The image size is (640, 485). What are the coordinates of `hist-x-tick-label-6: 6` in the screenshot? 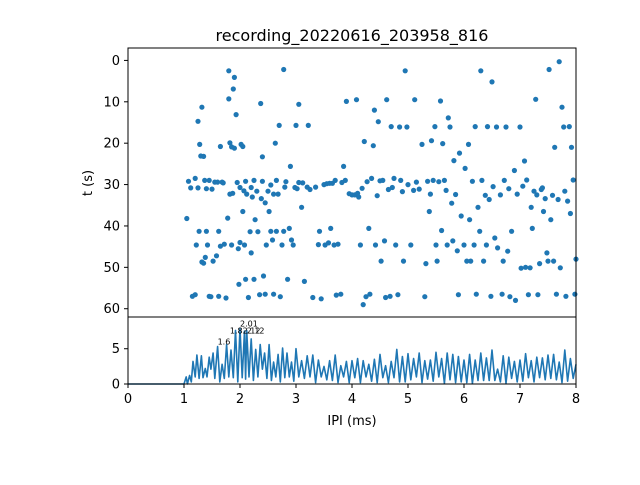 It's located at (464, 399).